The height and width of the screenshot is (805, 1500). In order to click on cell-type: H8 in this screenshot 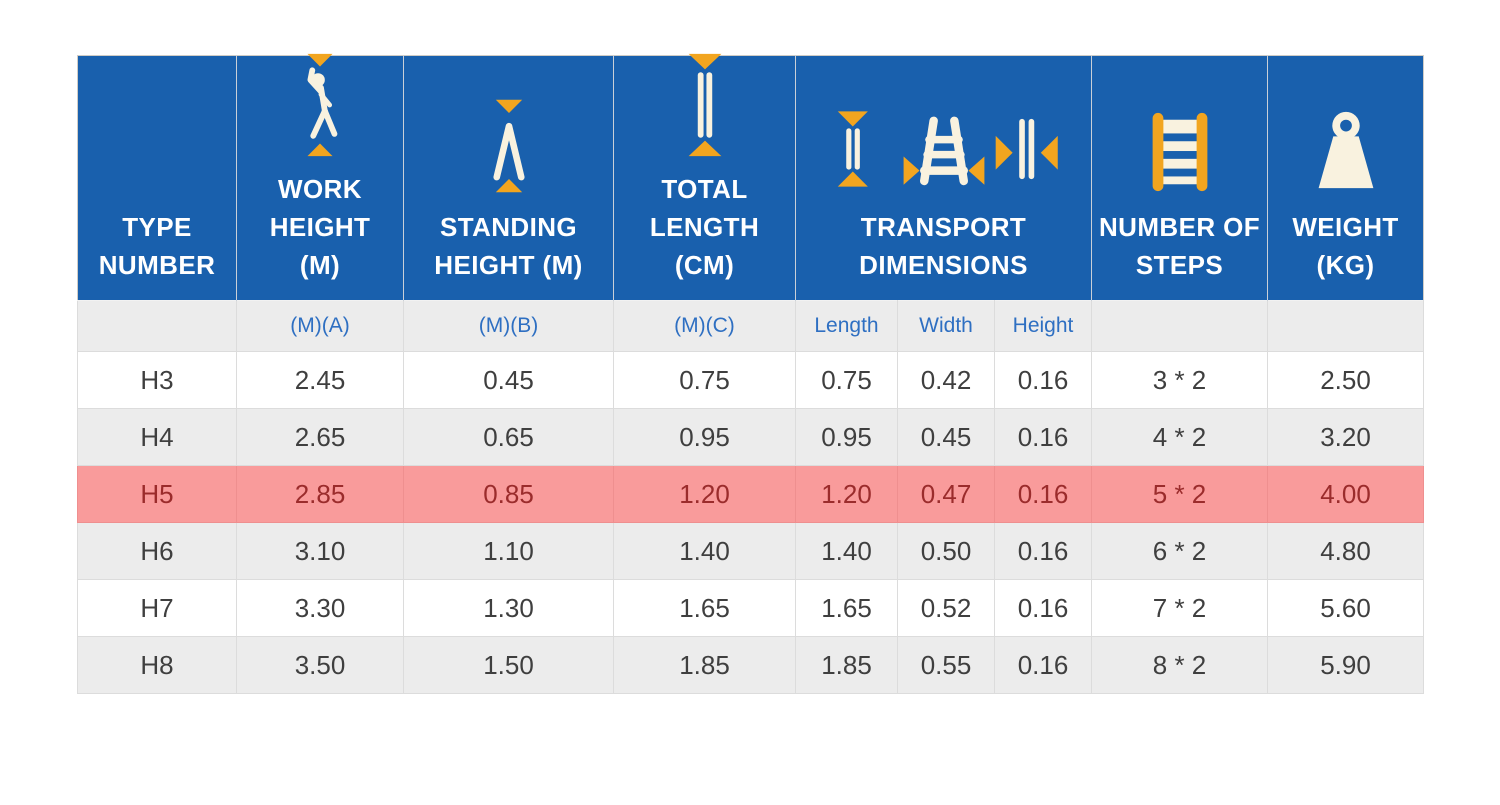, I will do `click(157, 665)`.